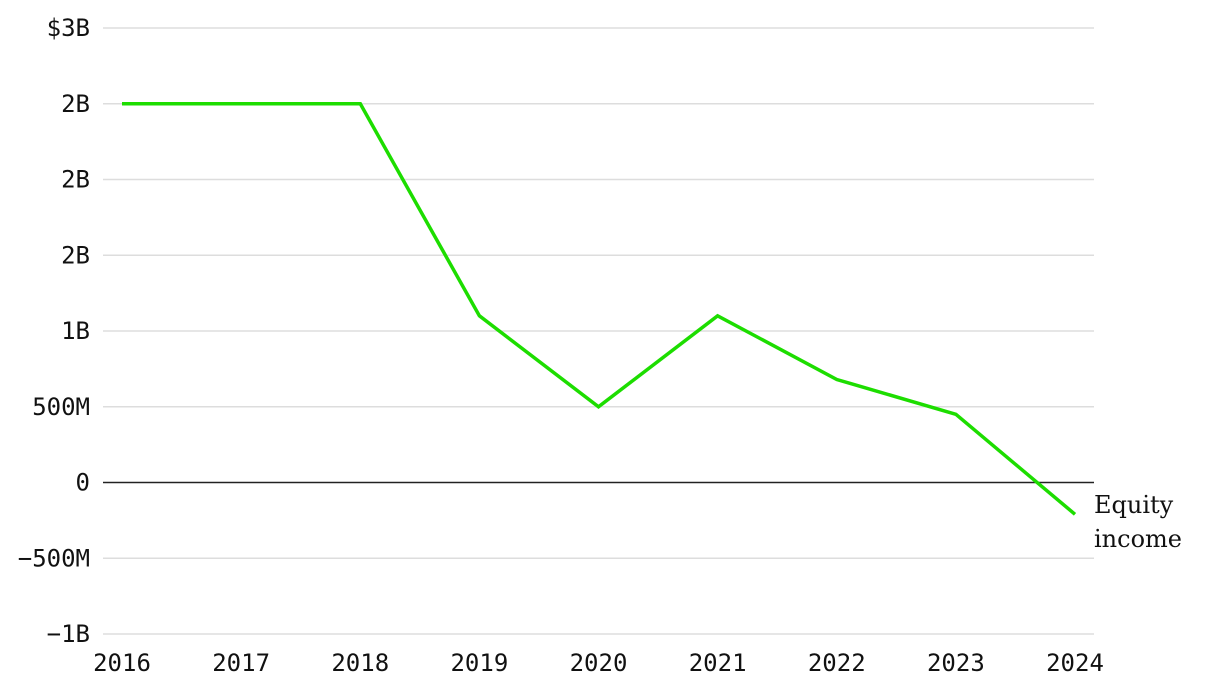 The height and width of the screenshot is (694, 1220). What do you see at coordinates (360, 663) in the screenshot?
I see `x-tick-label: 2018` at bounding box center [360, 663].